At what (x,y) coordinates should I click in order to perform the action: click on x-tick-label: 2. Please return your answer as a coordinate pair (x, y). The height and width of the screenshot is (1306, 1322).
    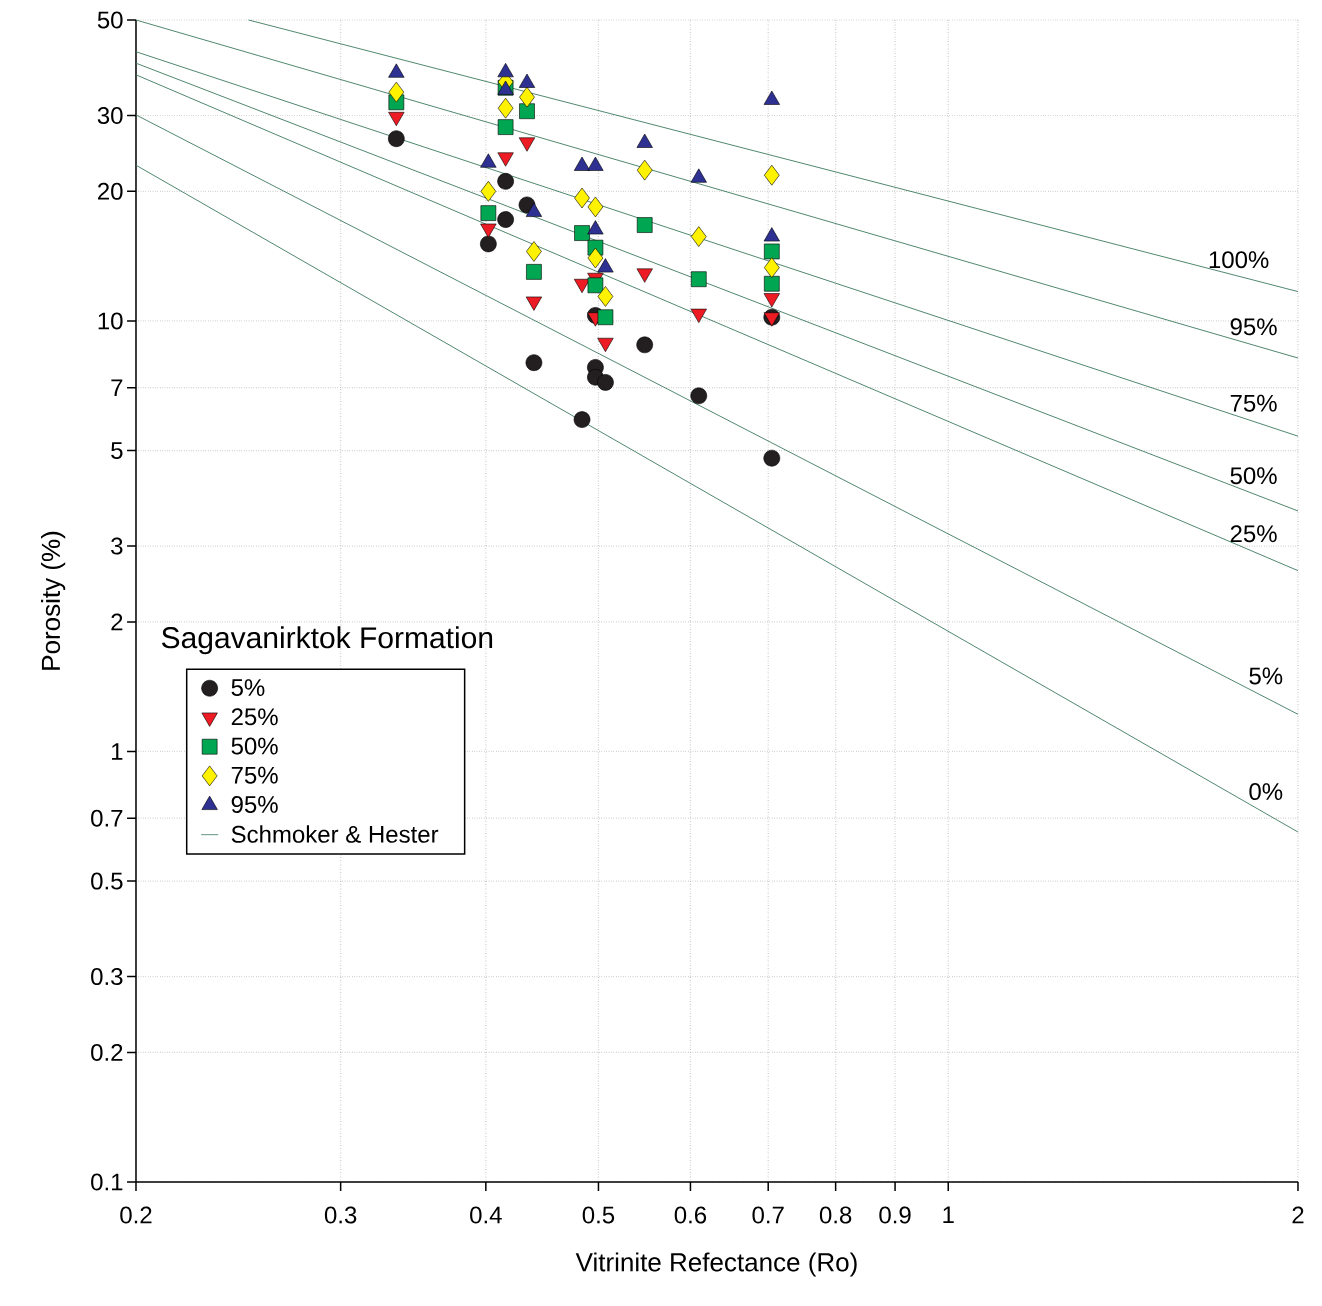
    Looking at the image, I should click on (1298, 1215).